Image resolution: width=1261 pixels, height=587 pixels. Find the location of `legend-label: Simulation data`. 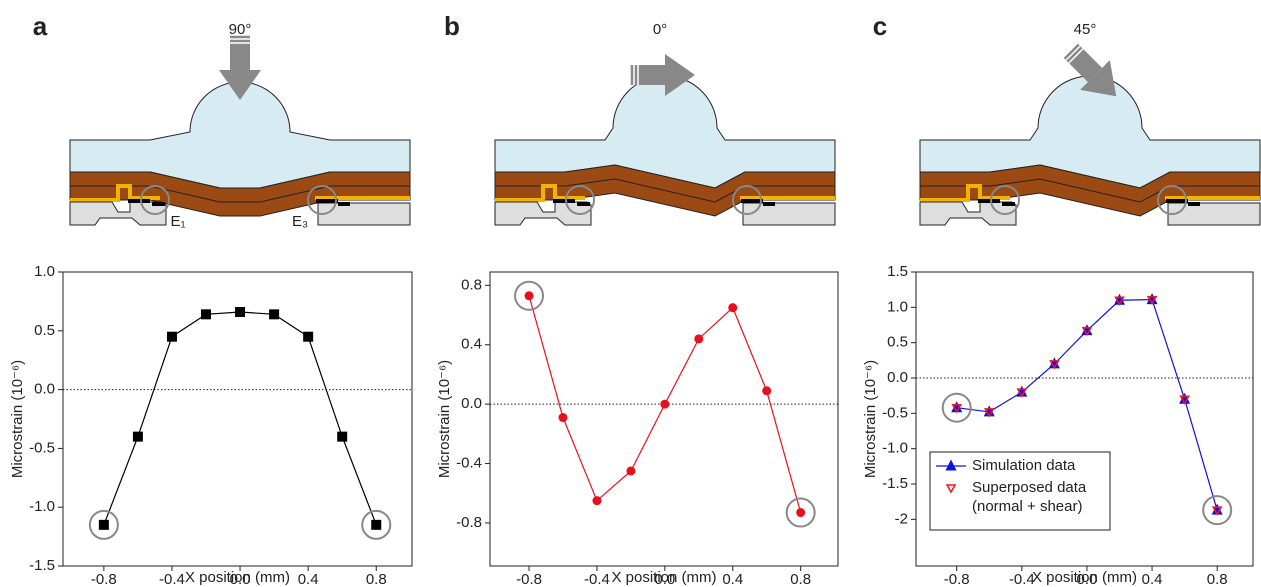

legend-label: Simulation data is located at coordinates (1024, 465).